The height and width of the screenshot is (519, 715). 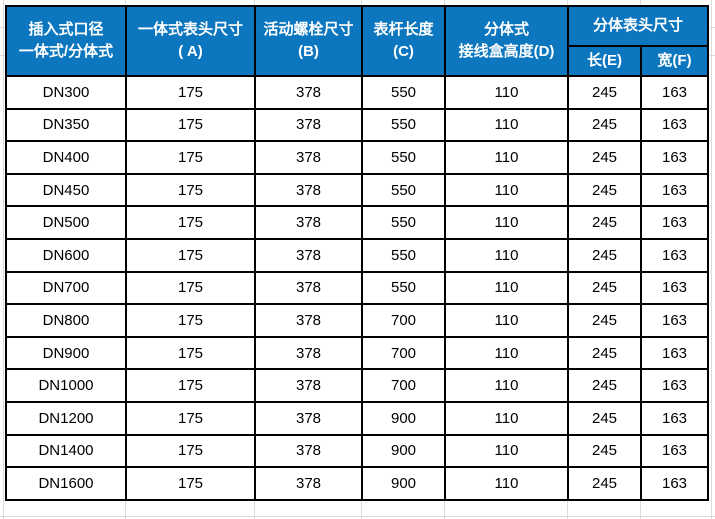 I want to click on header-junction-box-height-d: 分体式 接线盒高度(D), so click(x=506, y=41).